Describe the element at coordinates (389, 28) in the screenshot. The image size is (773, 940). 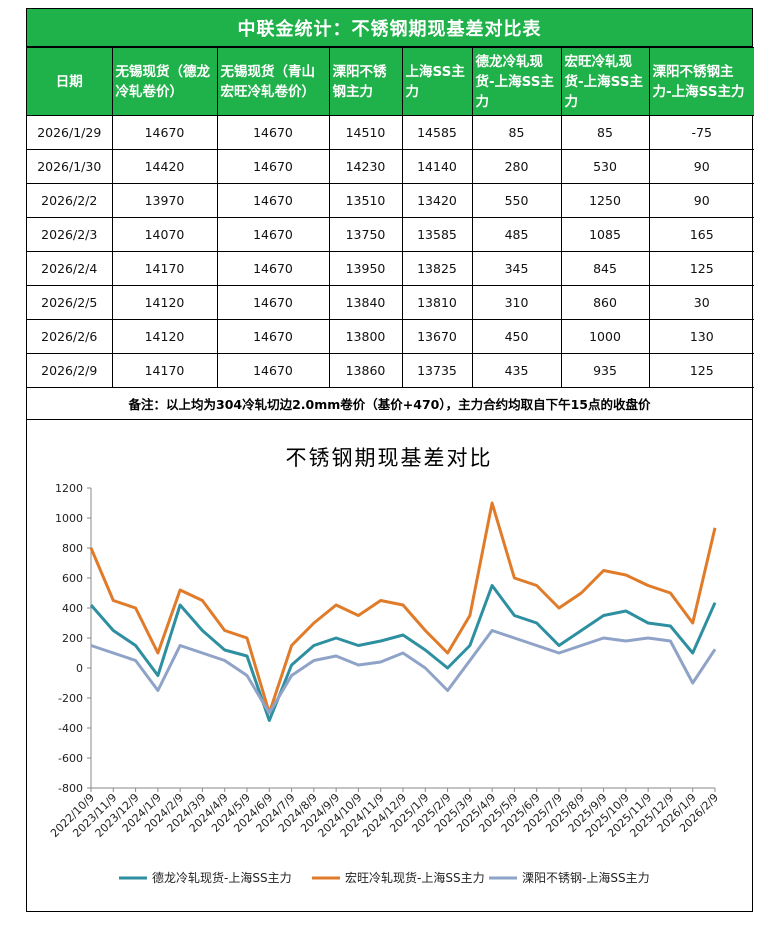
I see `report-title: 中联金统计：不锈钢期现基差对比表` at that location.